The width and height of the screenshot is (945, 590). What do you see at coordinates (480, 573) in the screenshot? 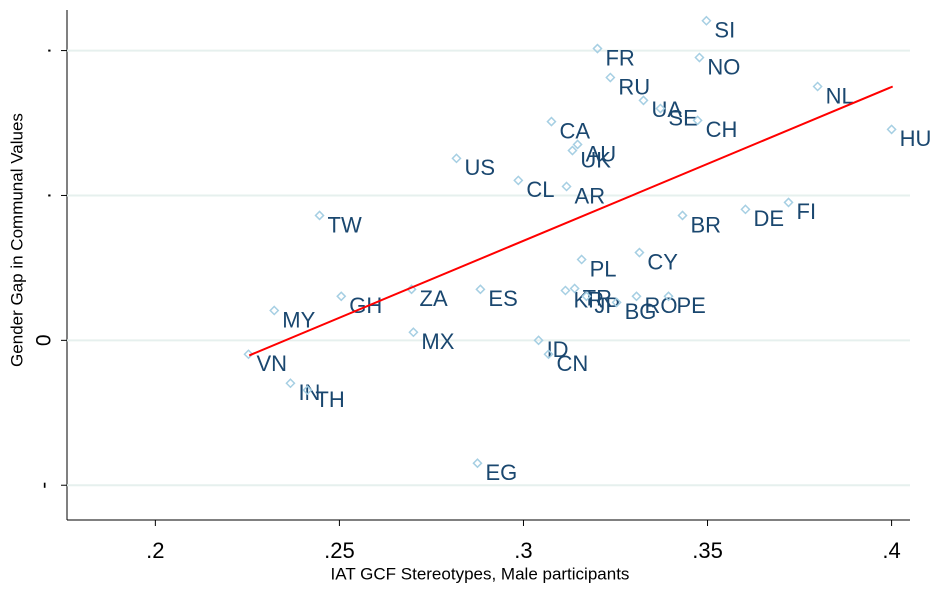
I see `x-axis-title: IAT GCF Stereotypes, Male participants` at bounding box center [480, 573].